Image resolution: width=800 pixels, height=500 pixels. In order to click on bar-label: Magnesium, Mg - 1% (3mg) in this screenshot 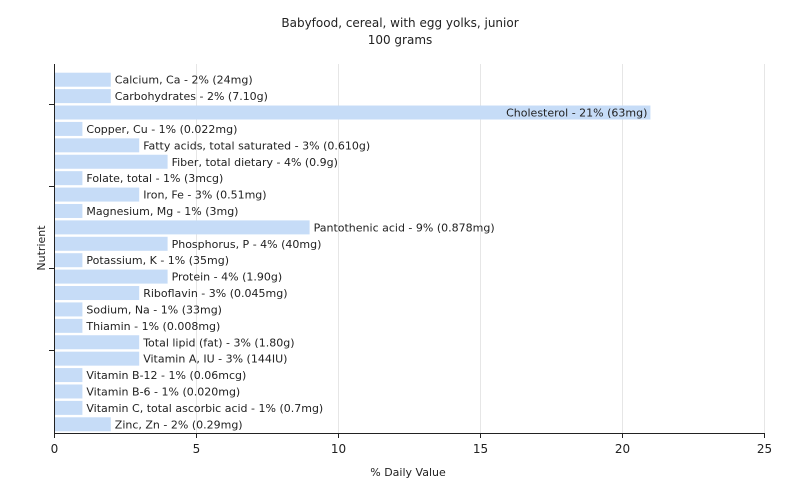, I will do `click(162, 211)`.